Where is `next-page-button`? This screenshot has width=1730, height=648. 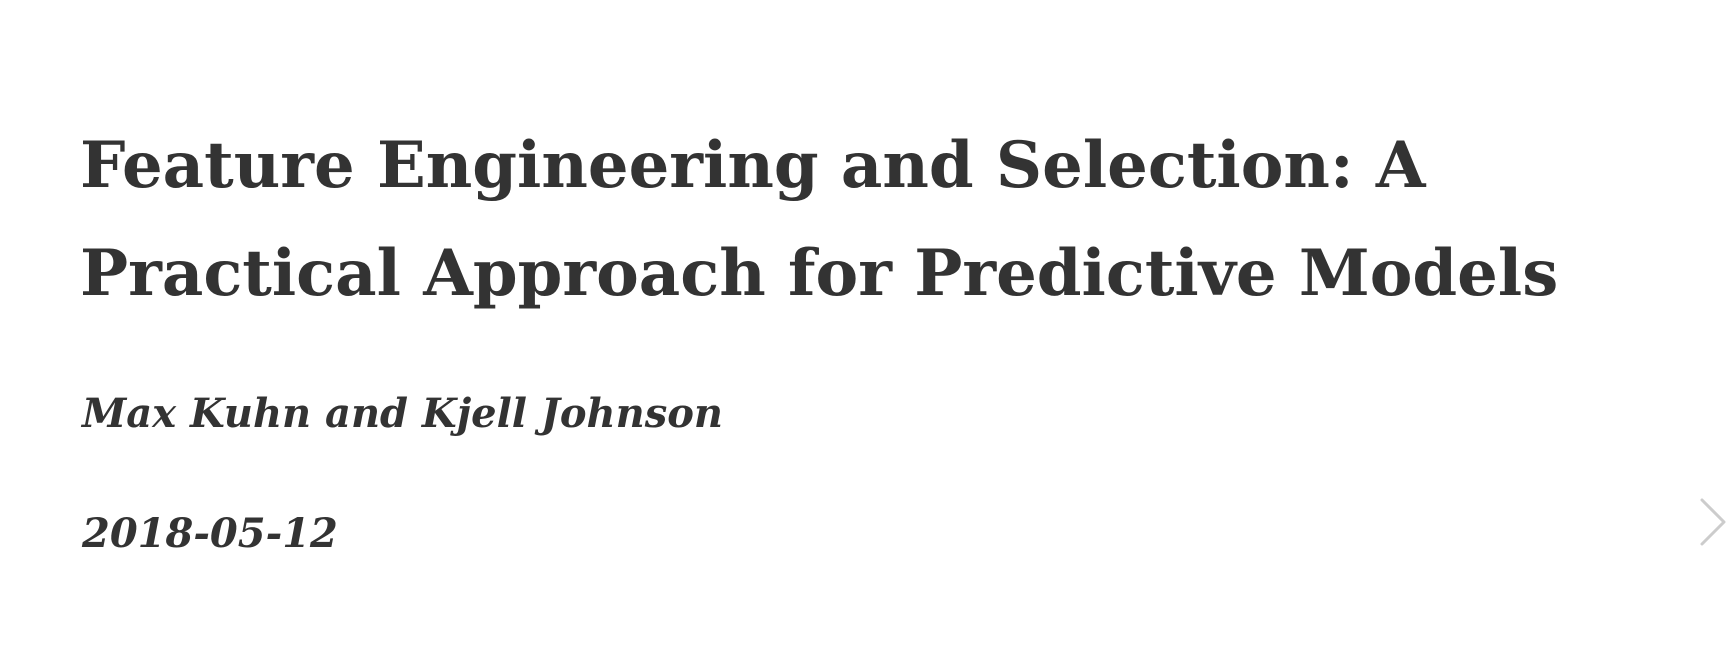
next-page-button is located at coordinates (1712, 522).